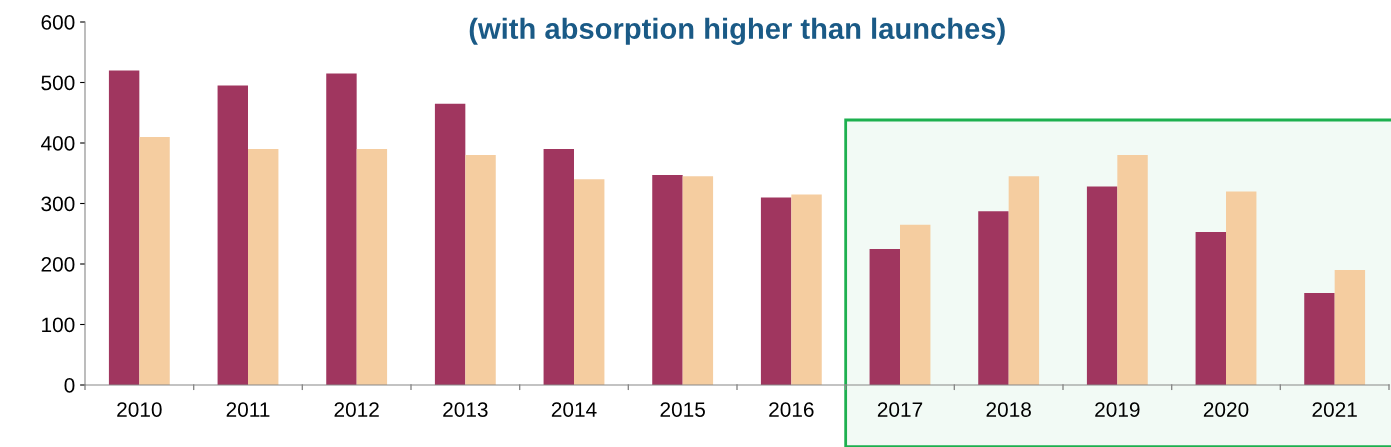 The image size is (1391, 447). Describe the element at coordinates (1008, 409) in the screenshot. I see `x-tick-label: 2018` at that location.